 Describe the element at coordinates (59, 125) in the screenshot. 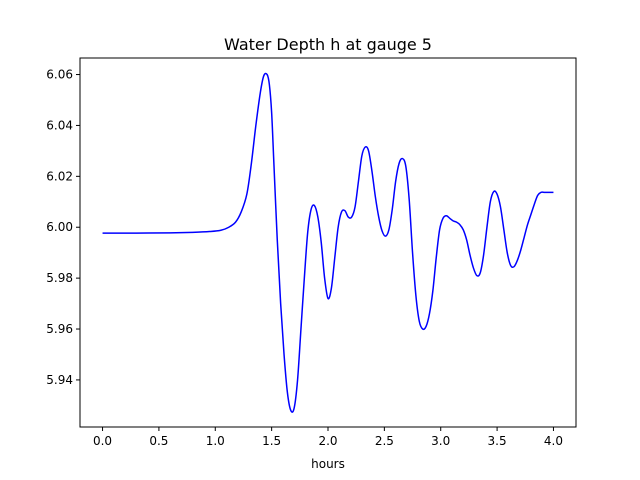

I see `y-tick-label: 6.04` at that location.